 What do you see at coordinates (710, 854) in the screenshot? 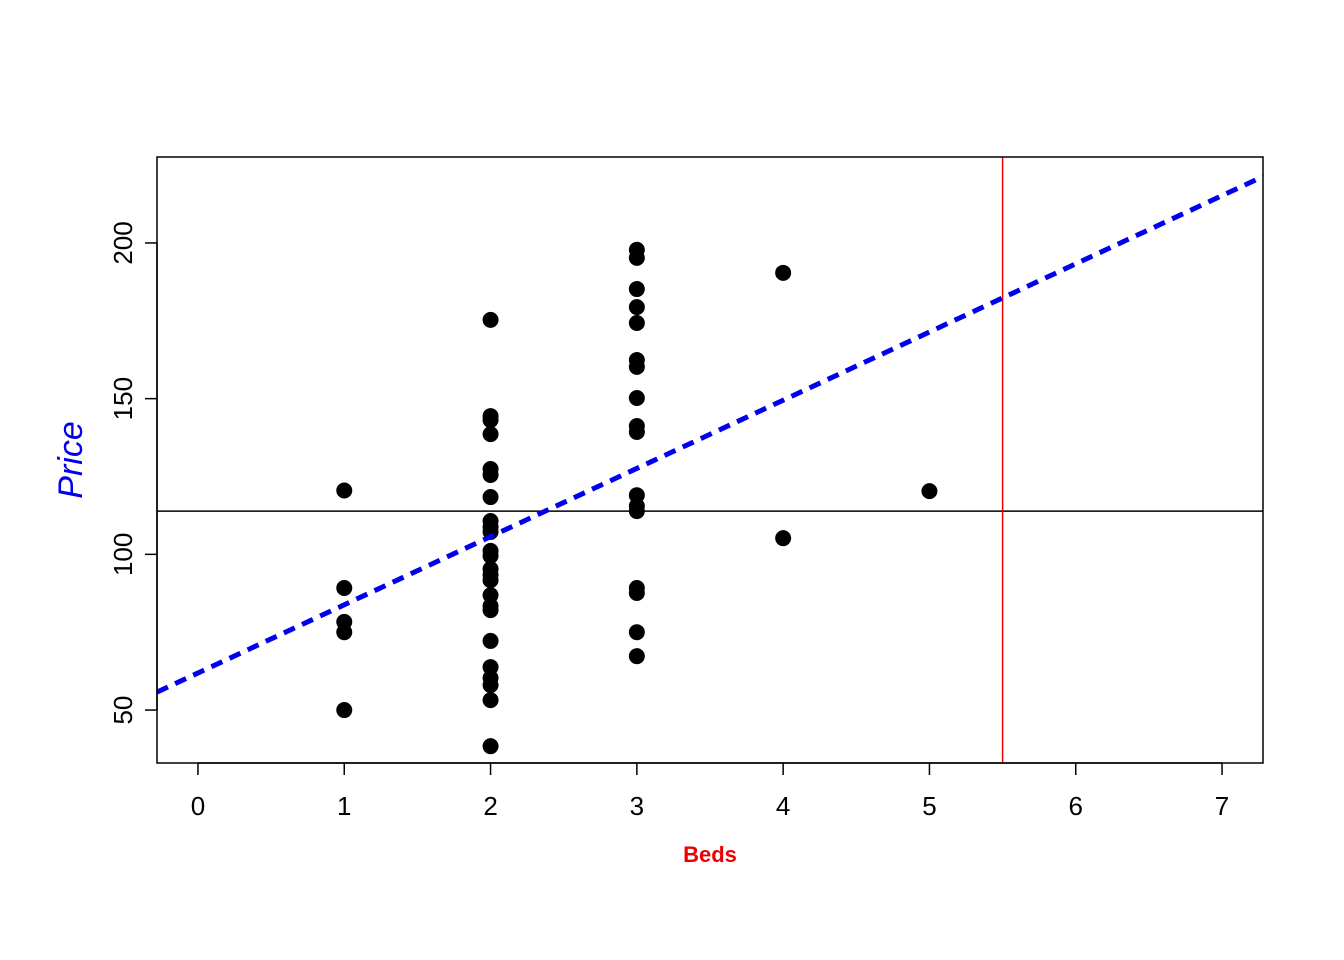
I see `x-axis-label: Beds` at bounding box center [710, 854].